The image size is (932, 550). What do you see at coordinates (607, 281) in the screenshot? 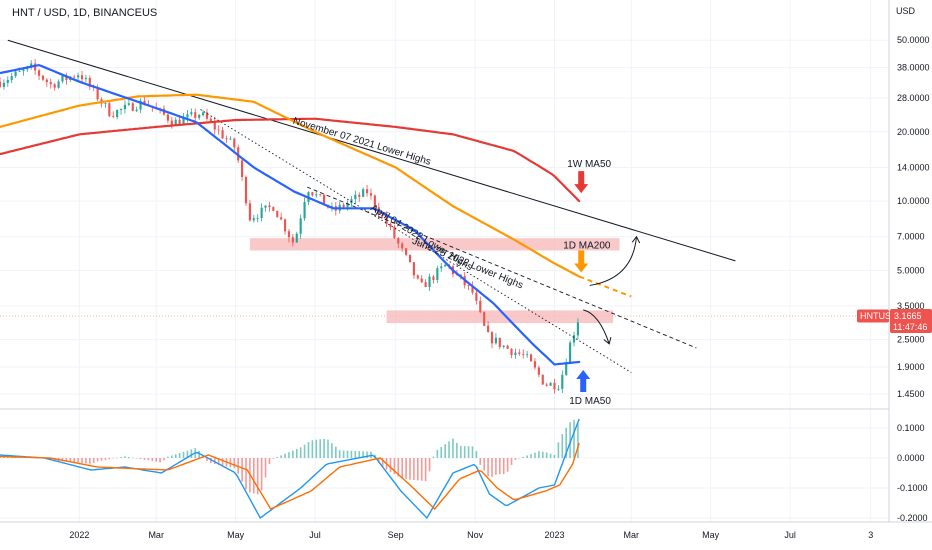
I see `annotation-arrows` at bounding box center [607, 281].